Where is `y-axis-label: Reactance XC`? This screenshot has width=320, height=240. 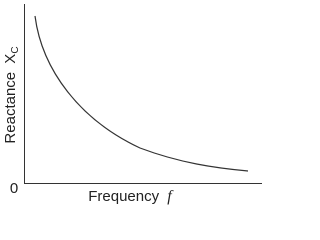 y-axis-label: Reactance XC is located at coordinates (11, 94).